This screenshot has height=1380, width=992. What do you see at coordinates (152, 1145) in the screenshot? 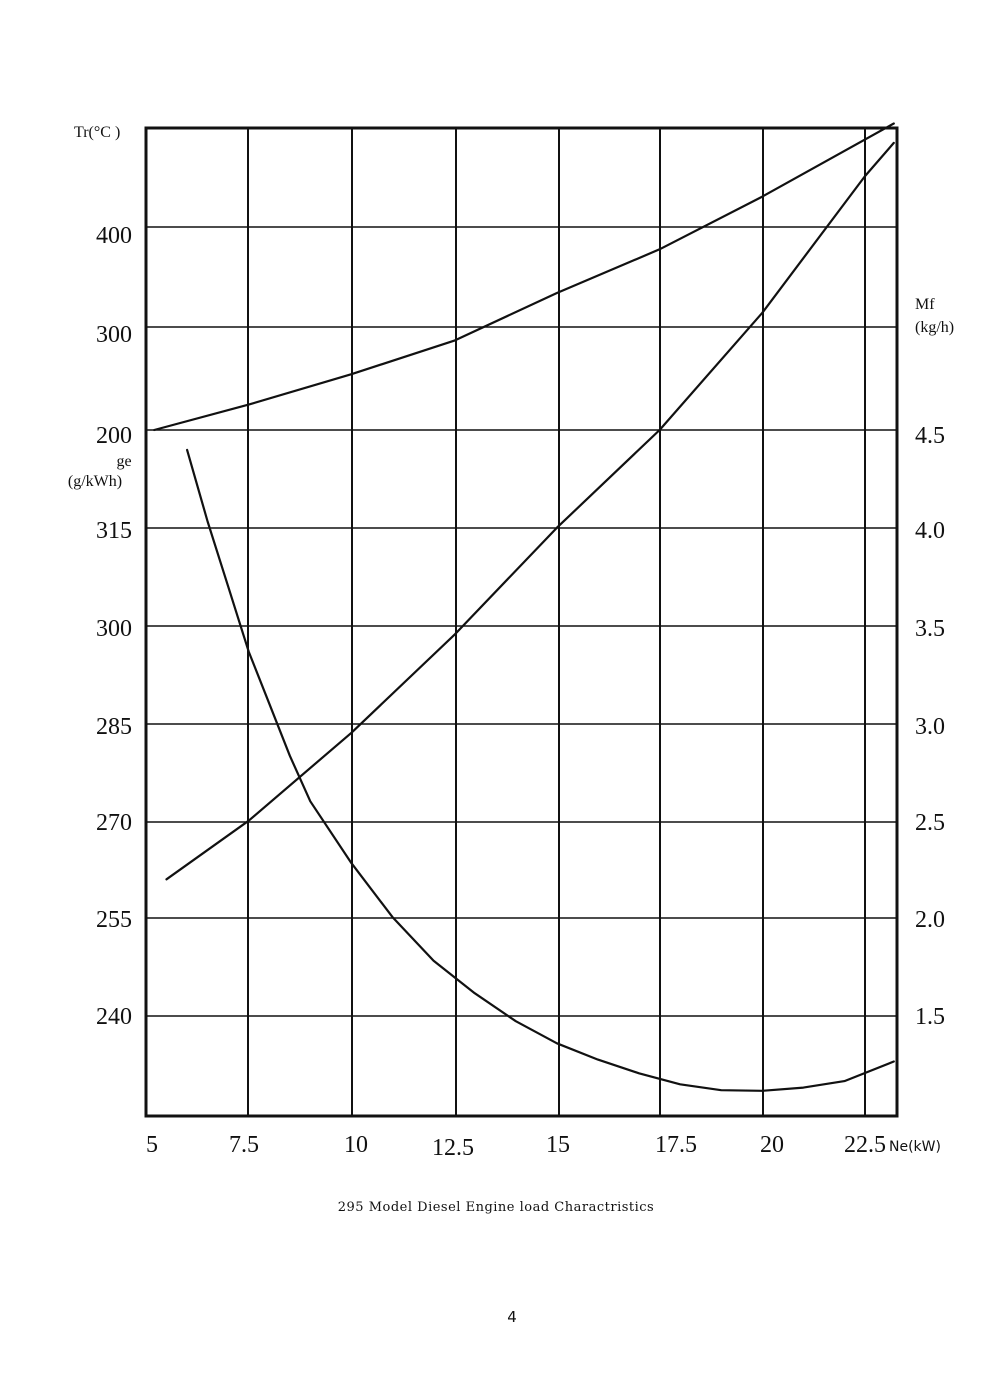
I see `x-tick-label: 5` at bounding box center [152, 1145].